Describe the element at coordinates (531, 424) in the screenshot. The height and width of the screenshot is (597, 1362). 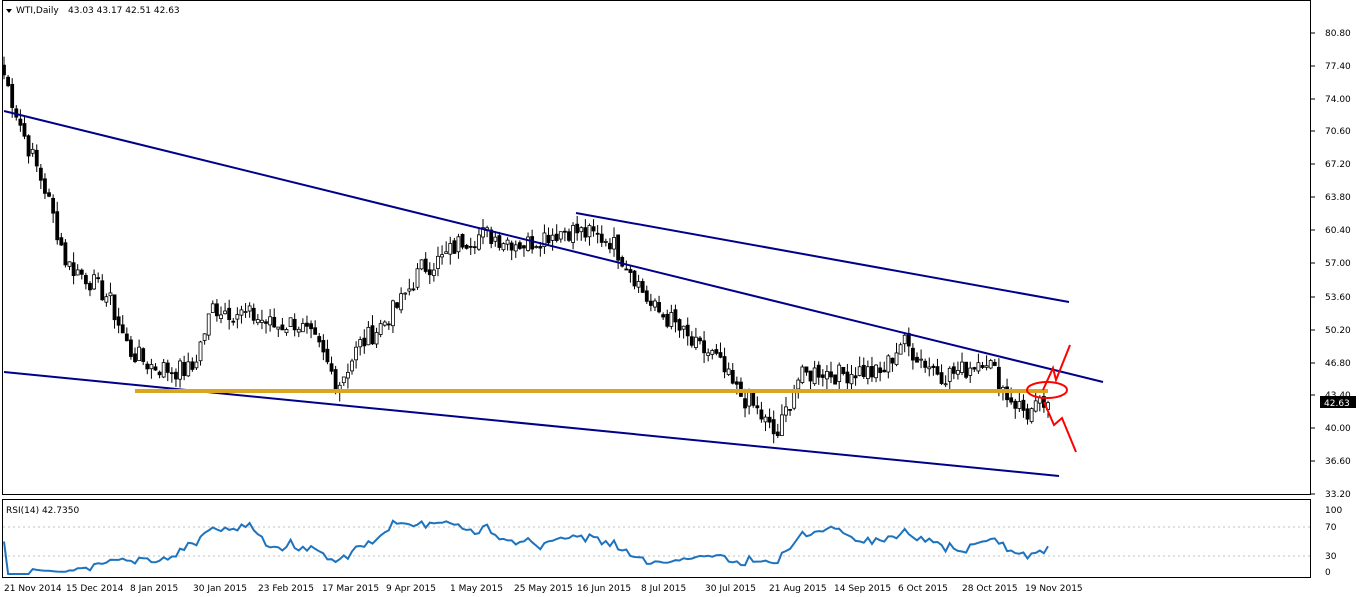
I see `lower-channel-trendline` at that location.